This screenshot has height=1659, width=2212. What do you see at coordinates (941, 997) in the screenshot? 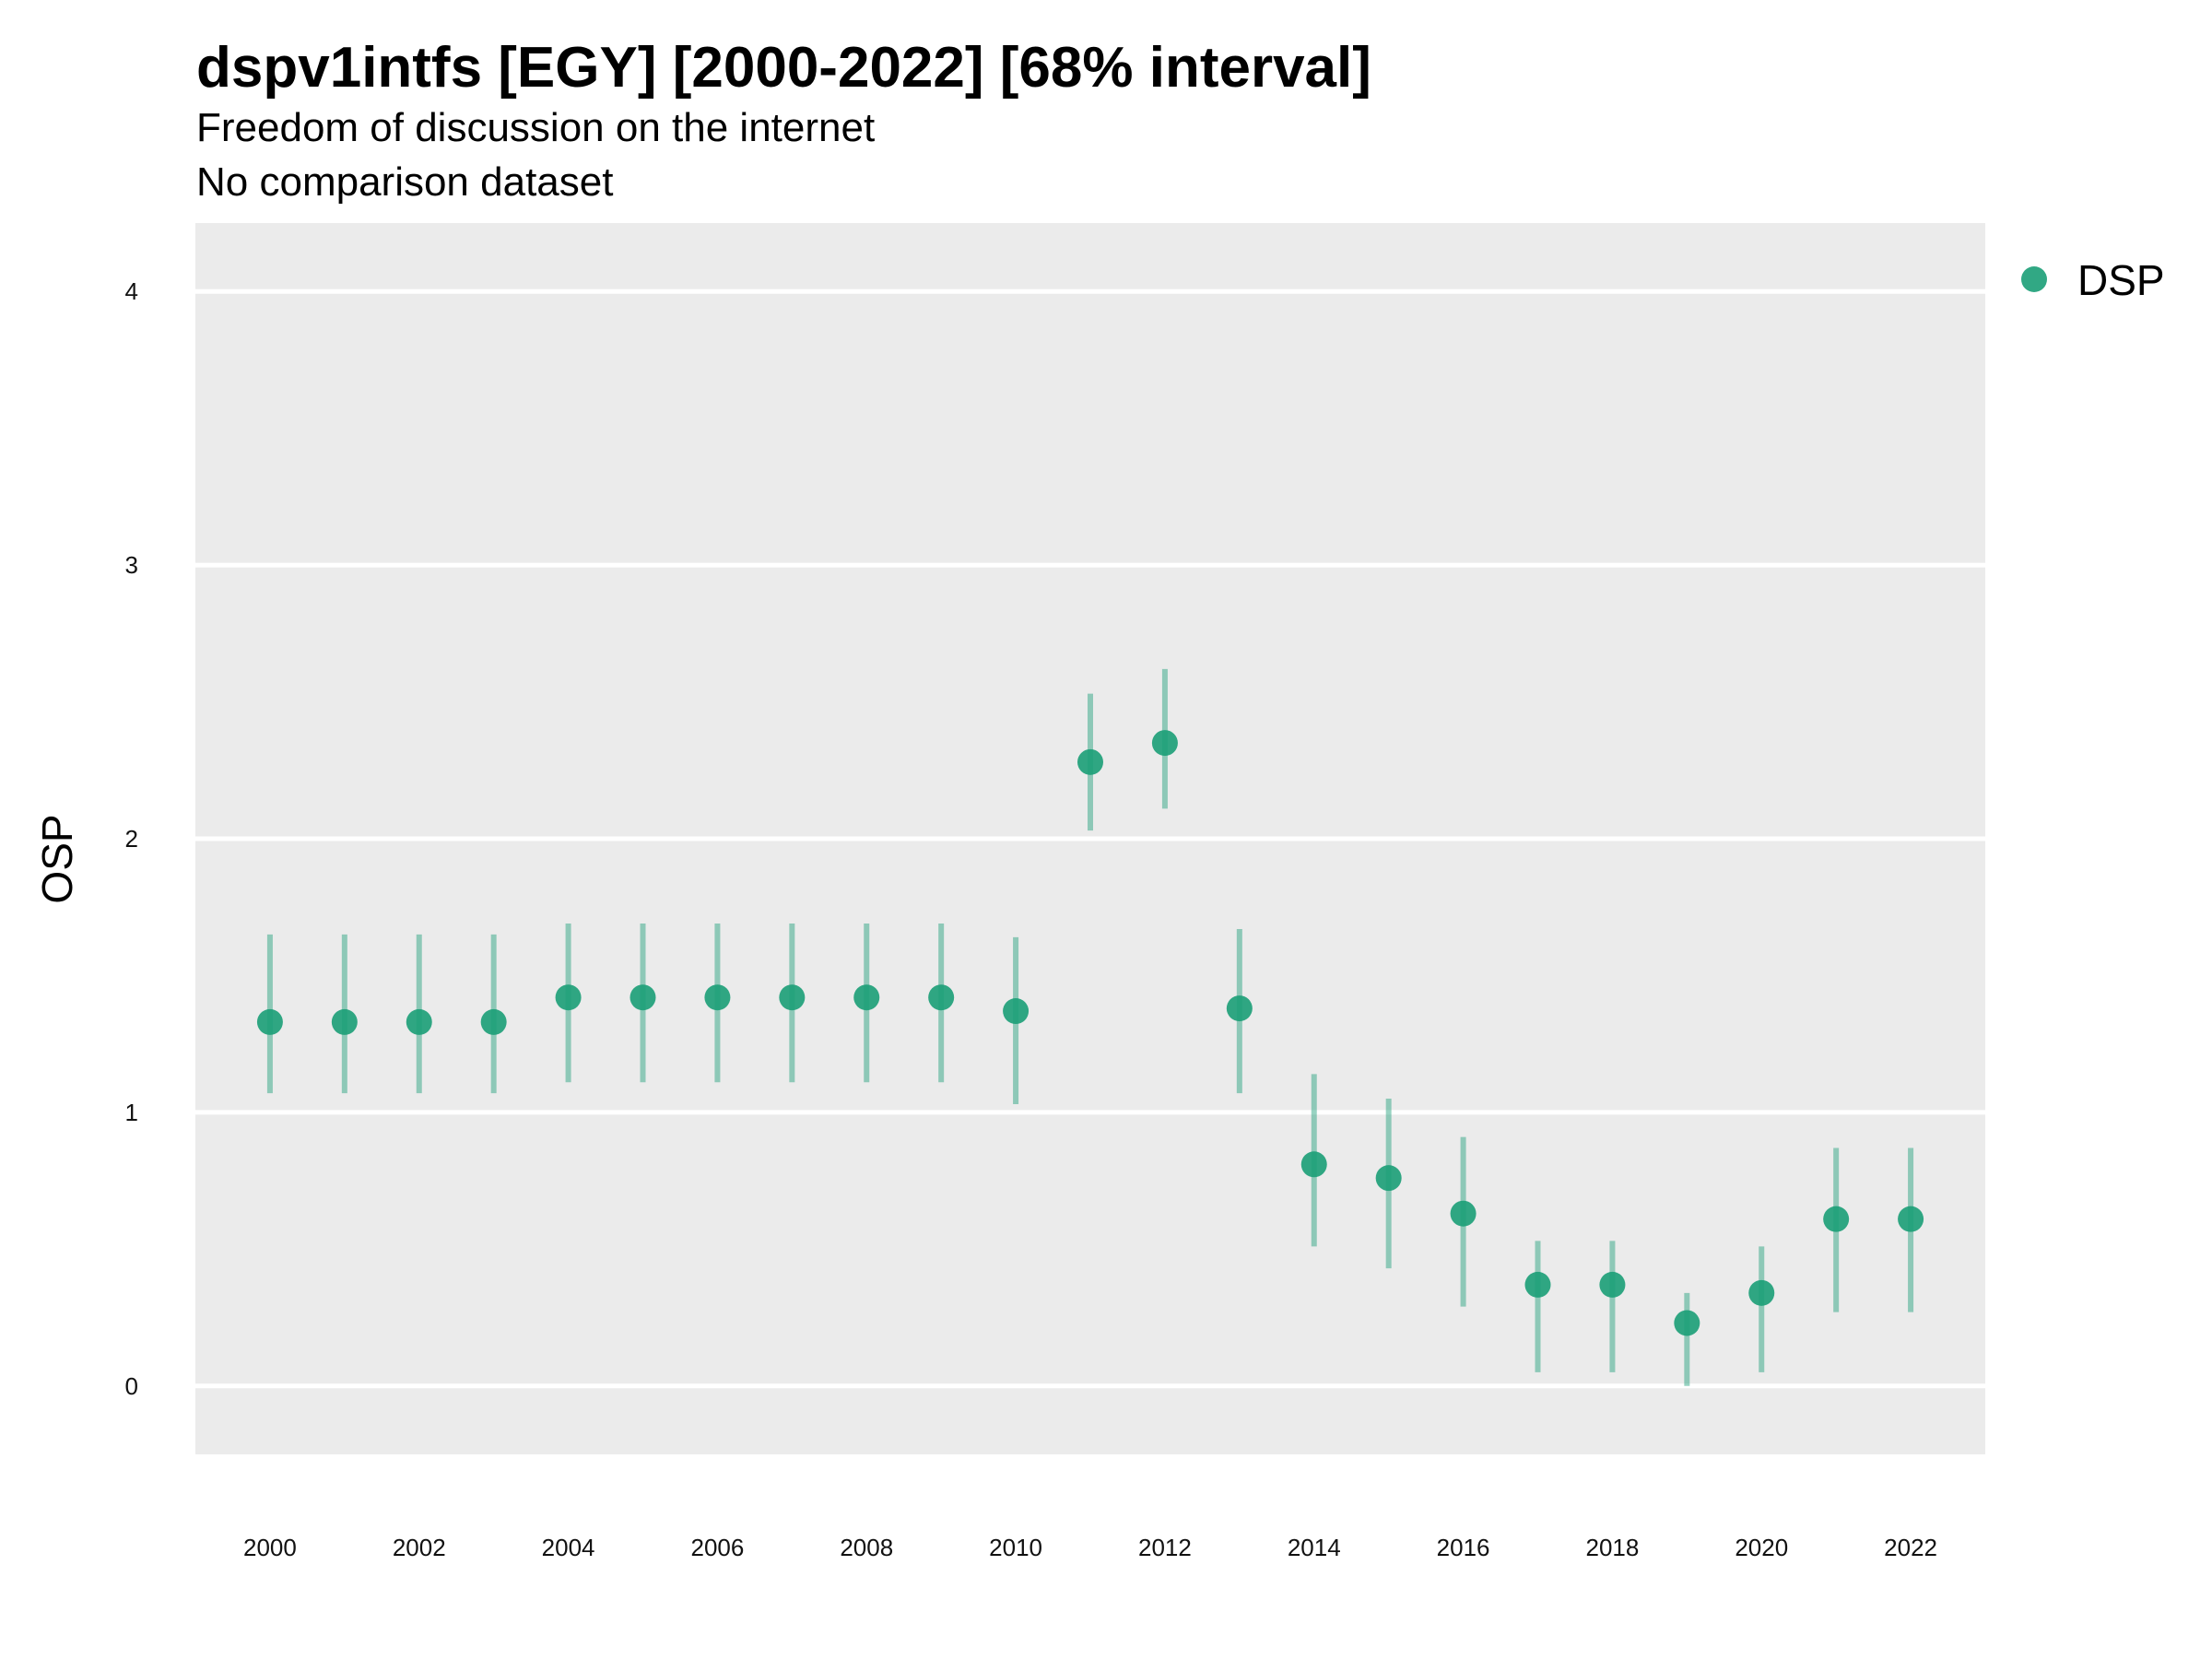
I see `data-point-2009` at bounding box center [941, 997].